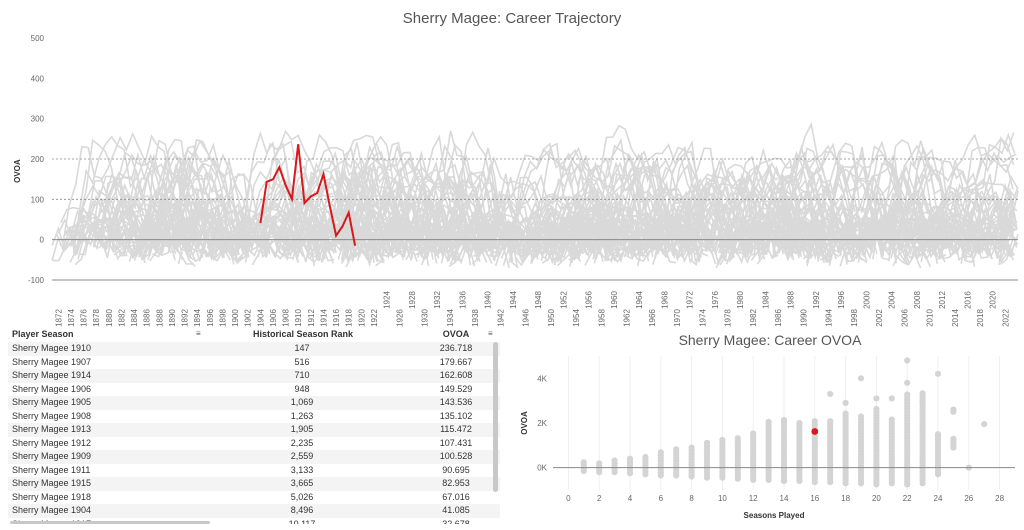 This screenshot has height=530, width=1024. What do you see at coordinates (652, 318) in the screenshot?
I see `x-tick-label: 1966` at bounding box center [652, 318].